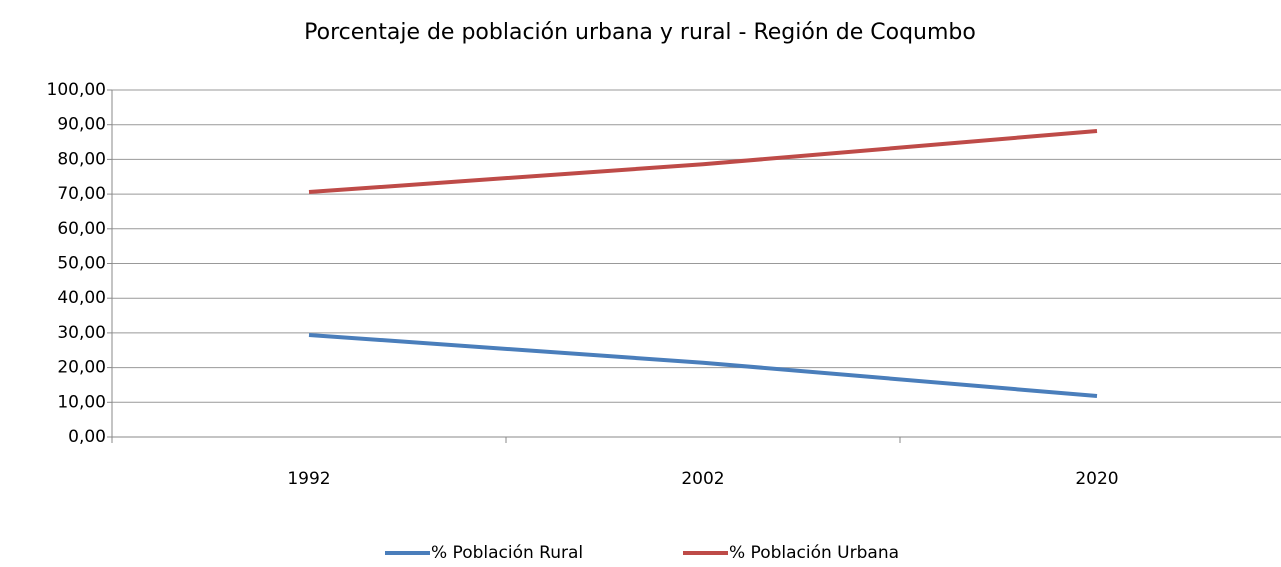 The width and height of the screenshot is (1281, 567). Describe the element at coordinates (81, 333) in the screenshot. I see `y-tick-label: 30,00` at that location.